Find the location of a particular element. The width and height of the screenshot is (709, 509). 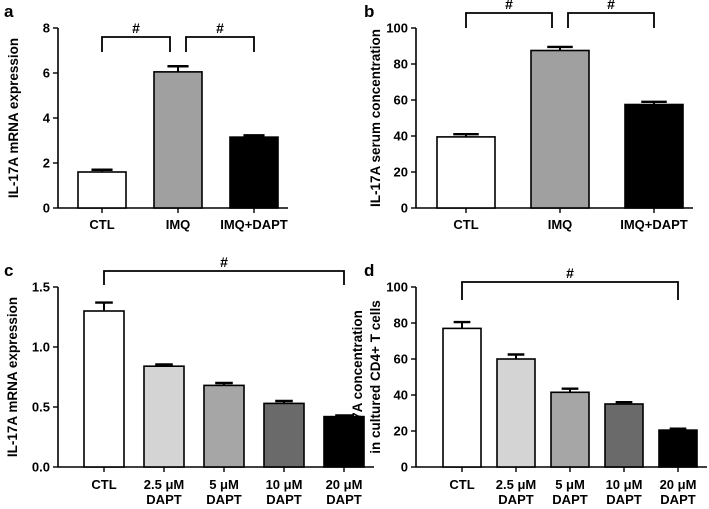

y-tick-label: 2 is located at coordinates (46, 163).